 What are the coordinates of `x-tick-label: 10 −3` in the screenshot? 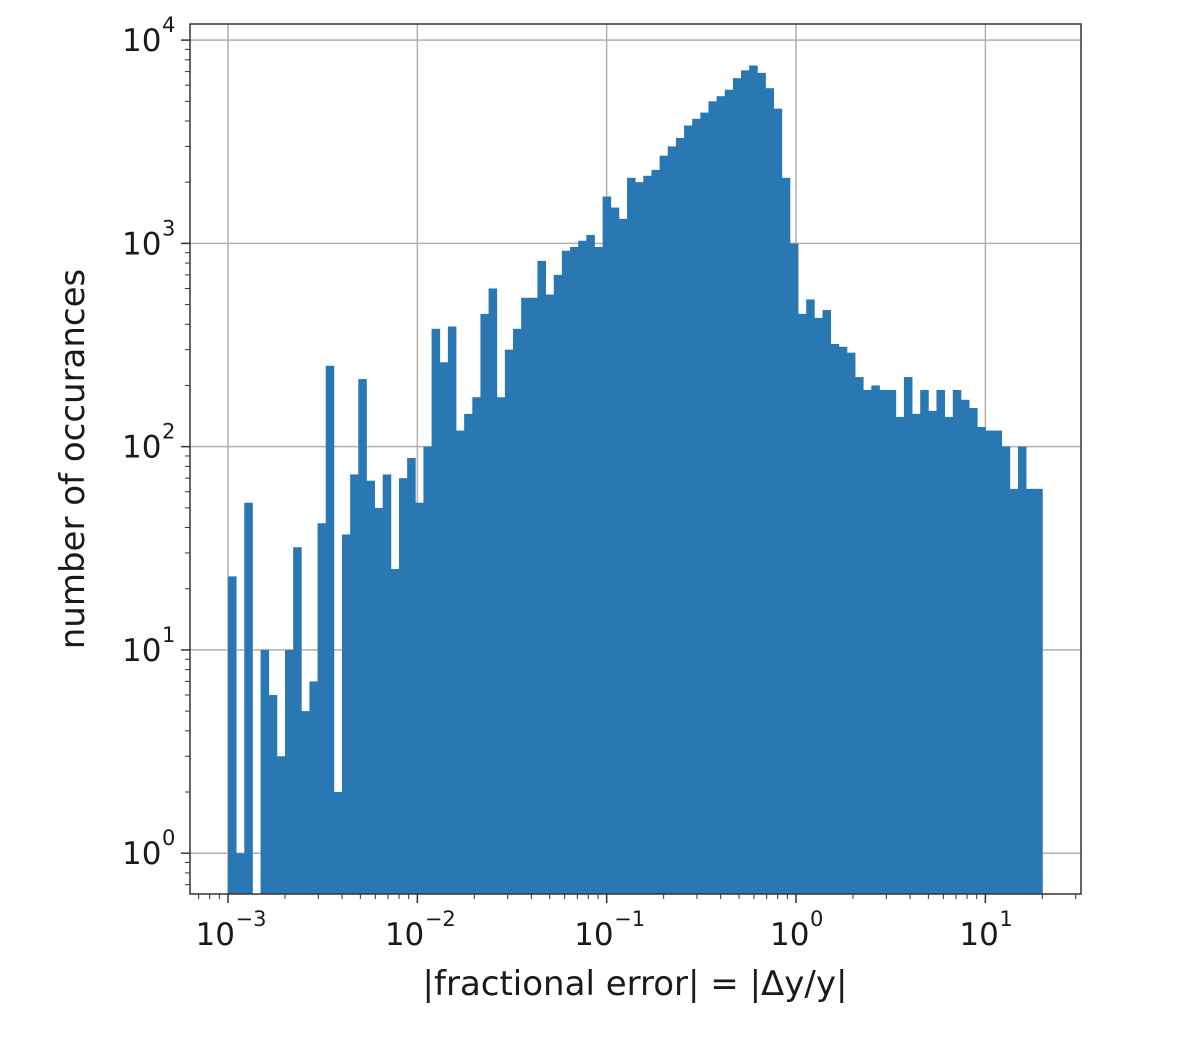 It's located at (230, 930).